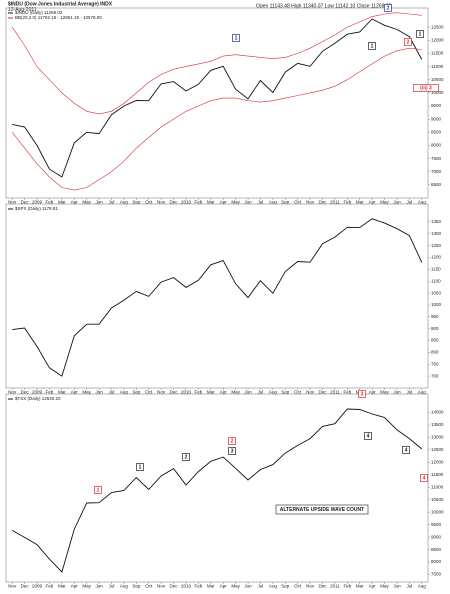 The width and height of the screenshot is (450, 594). What do you see at coordinates (22, 10) in the screenshot?
I see `chart-subtitle: 12-Aug-2011` at bounding box center [22, 10].